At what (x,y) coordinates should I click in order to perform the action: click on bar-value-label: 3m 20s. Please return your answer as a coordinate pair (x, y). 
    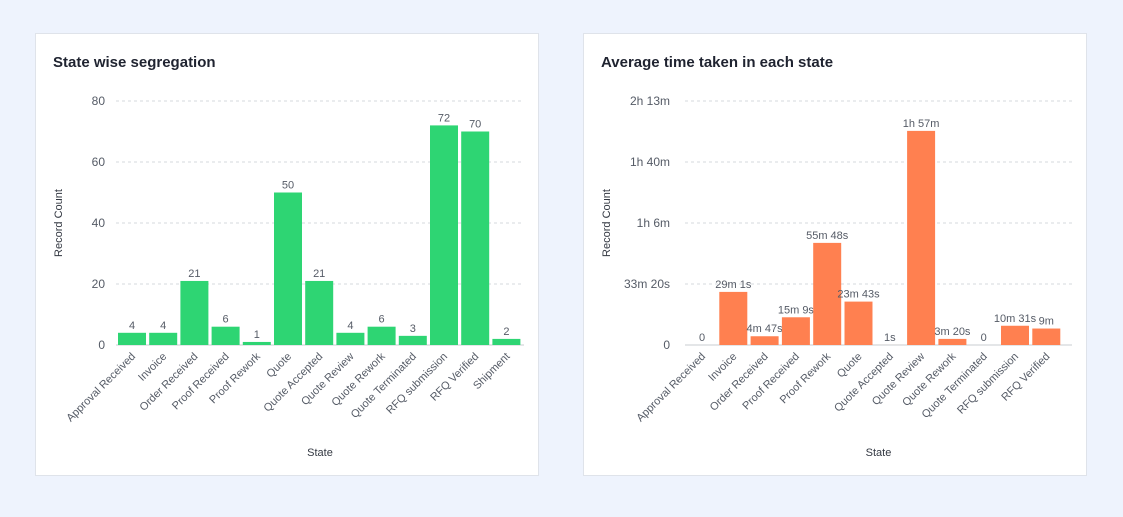
    Looking at the image, I should click on (952, 332).